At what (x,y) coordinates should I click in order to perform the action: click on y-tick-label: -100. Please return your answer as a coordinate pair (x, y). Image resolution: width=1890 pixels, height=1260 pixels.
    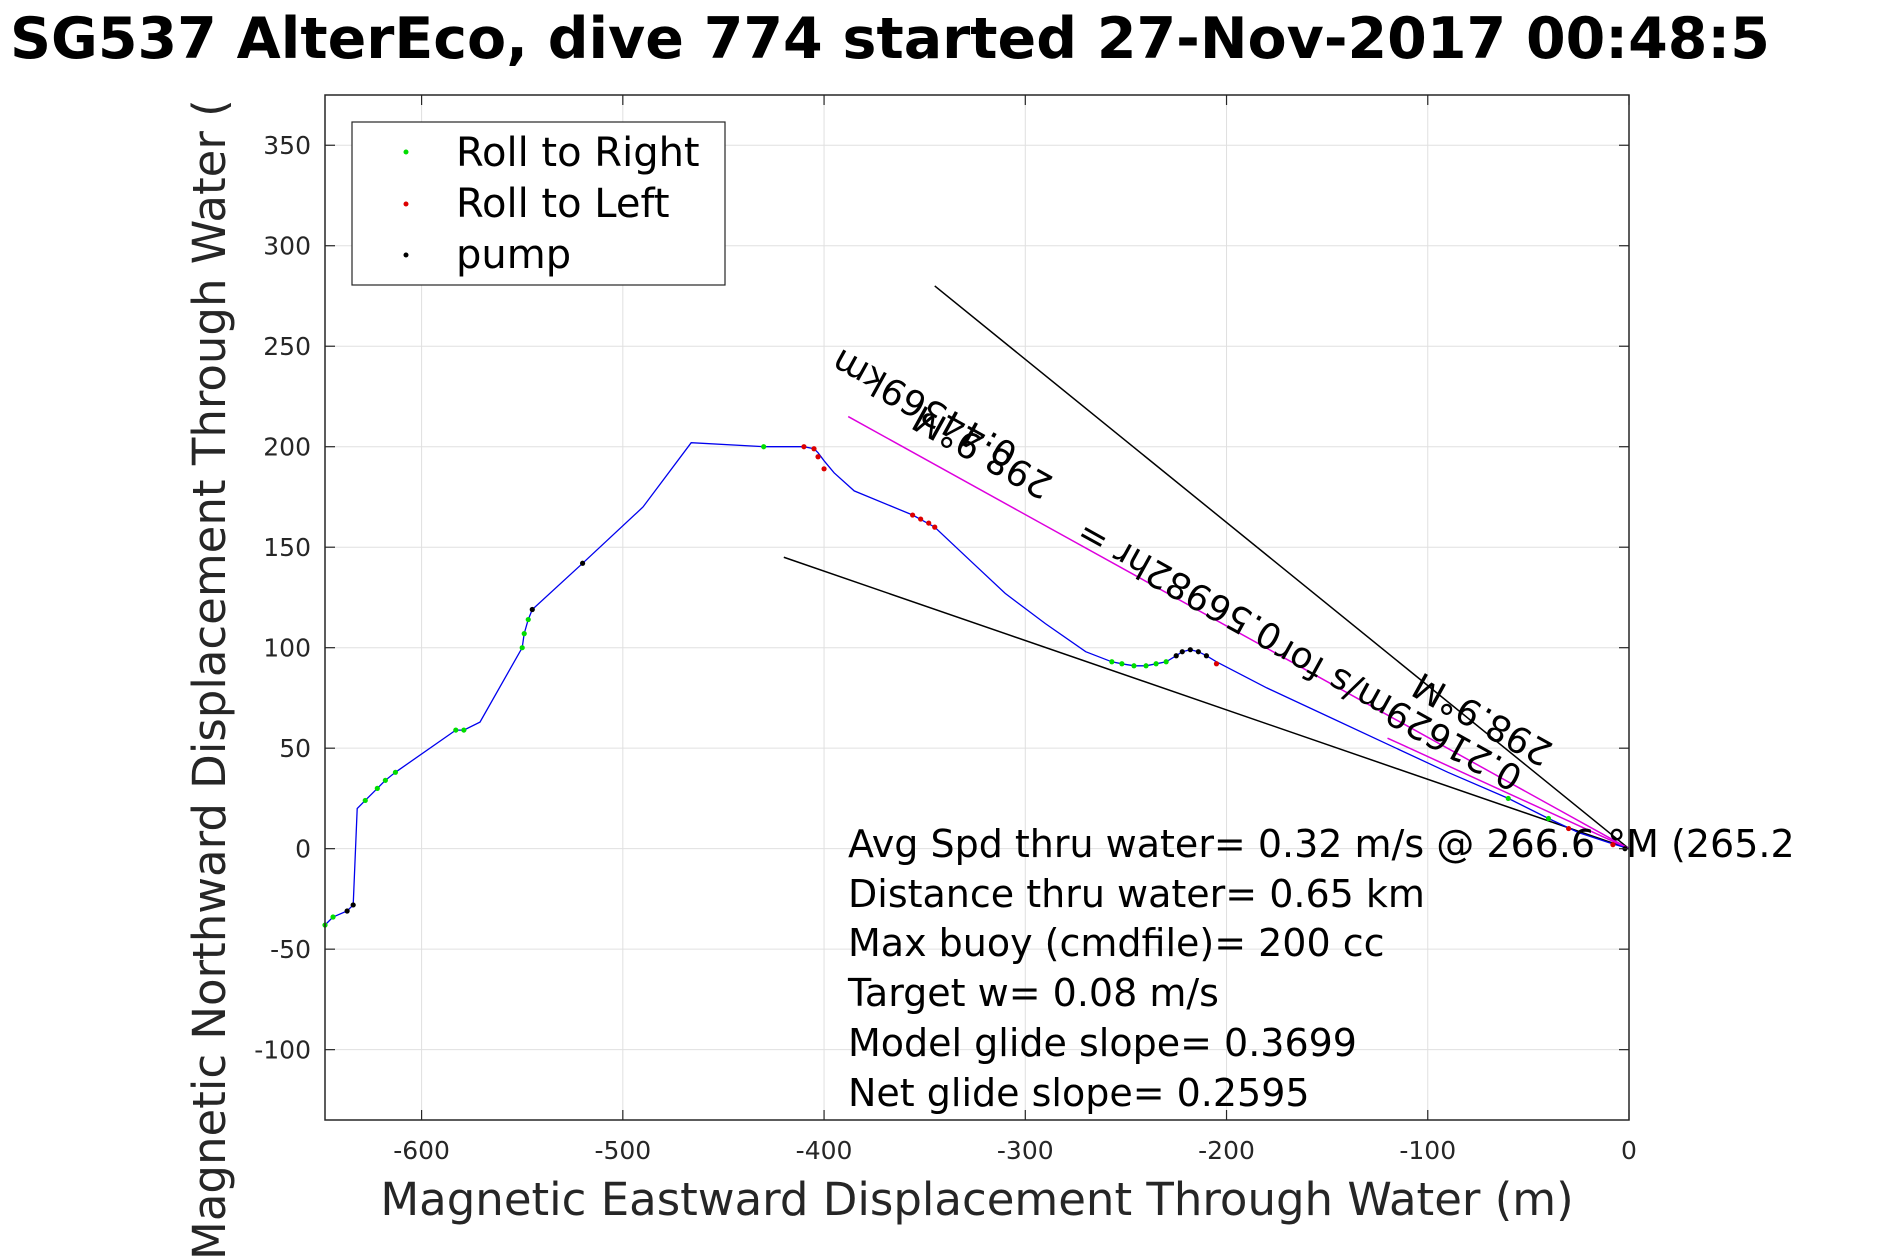
    Looking at the image, I should click on (282, 1050).